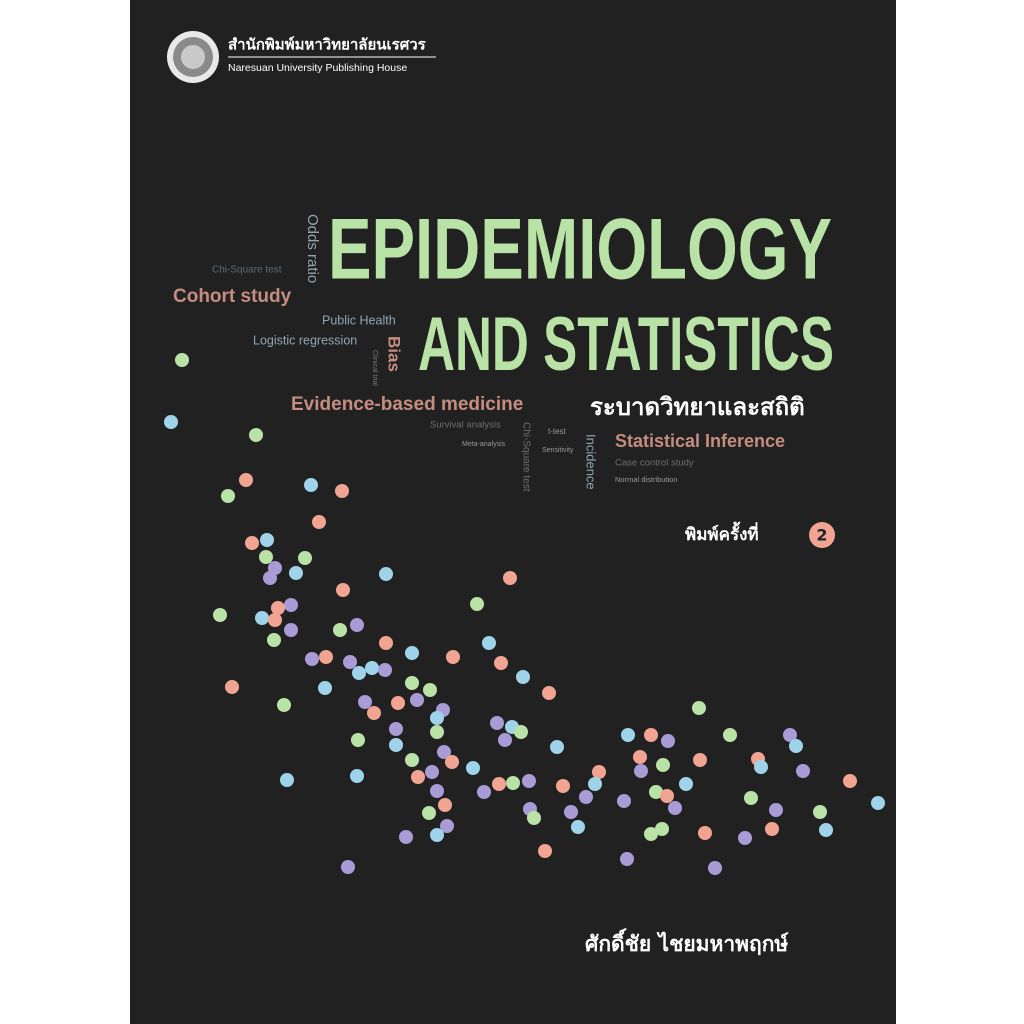 The width and height of the screenshot is (1024, 1024). What do you see at coordinates (654, 463) in the screenshot?
I see `keyword: Case control study` at bounding box center [654, 463].